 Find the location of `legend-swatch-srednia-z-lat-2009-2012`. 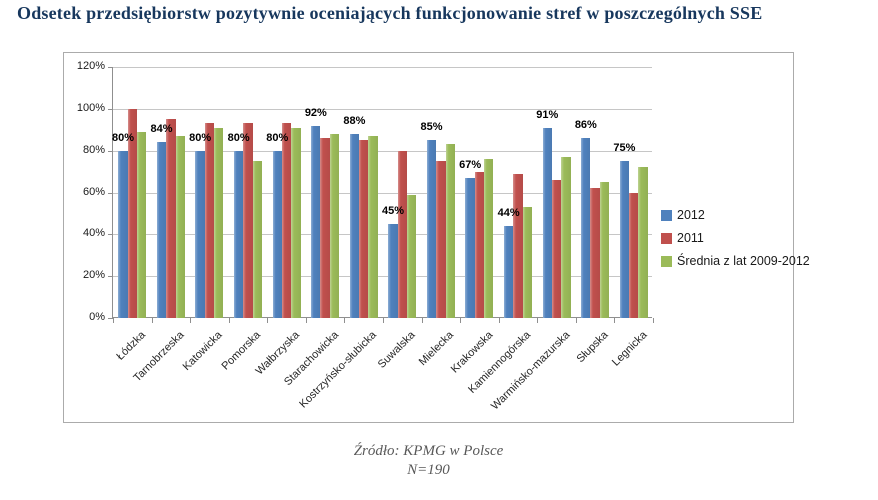

legend-swatch-srednia-z-lat-2009-2012 is located at coordinates (666, 261).